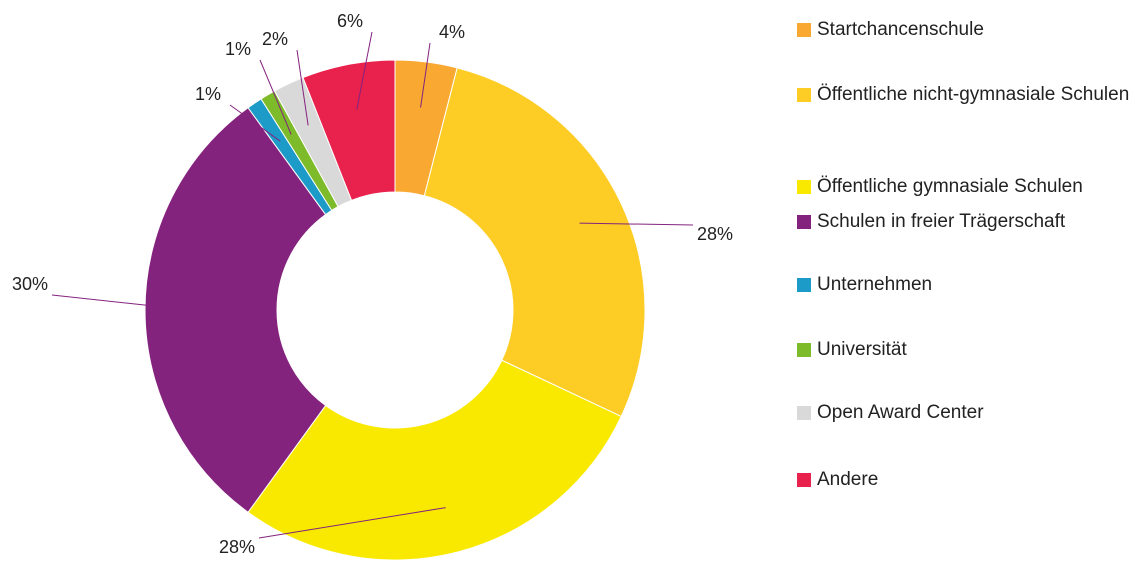 This screenshot has height=562, width=1141. I want to click on legend-item: Öffentliche nicht-gymnasiale Schulen, so click(967, 95).